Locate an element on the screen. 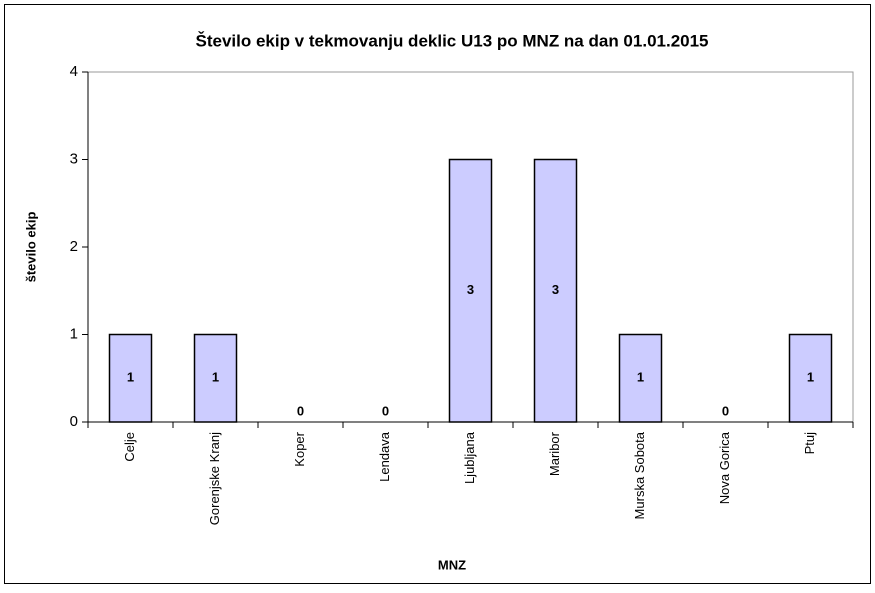 The width and height of the screenshot is (875, 593). x-tick-label: Murska Sobota is located at coordinates (639, 475).